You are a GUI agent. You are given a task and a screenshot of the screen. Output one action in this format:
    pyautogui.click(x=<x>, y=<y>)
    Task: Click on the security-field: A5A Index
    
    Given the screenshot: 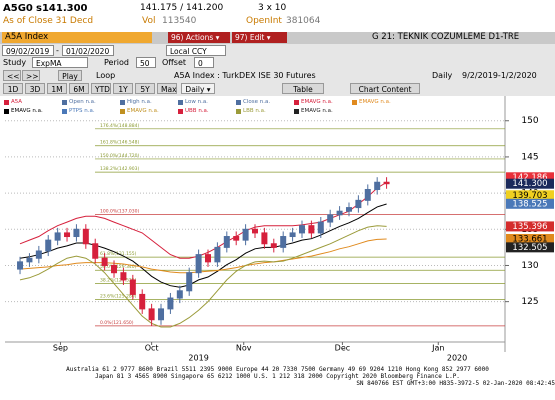 What is the action you would take?
    pyautogui.click(x=77, y=37)
    